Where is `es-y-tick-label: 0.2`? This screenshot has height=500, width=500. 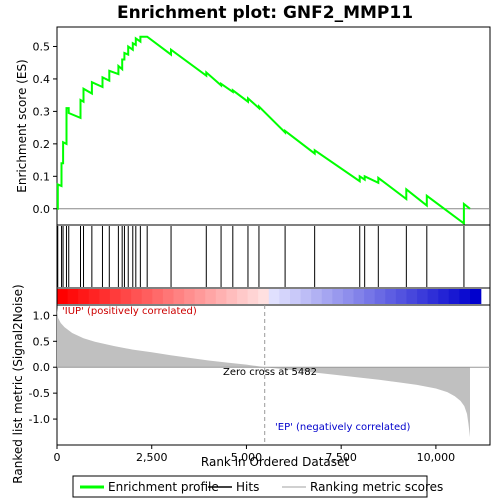
es-y-tick-label: 0.2 is located at coordinates (42, 144).